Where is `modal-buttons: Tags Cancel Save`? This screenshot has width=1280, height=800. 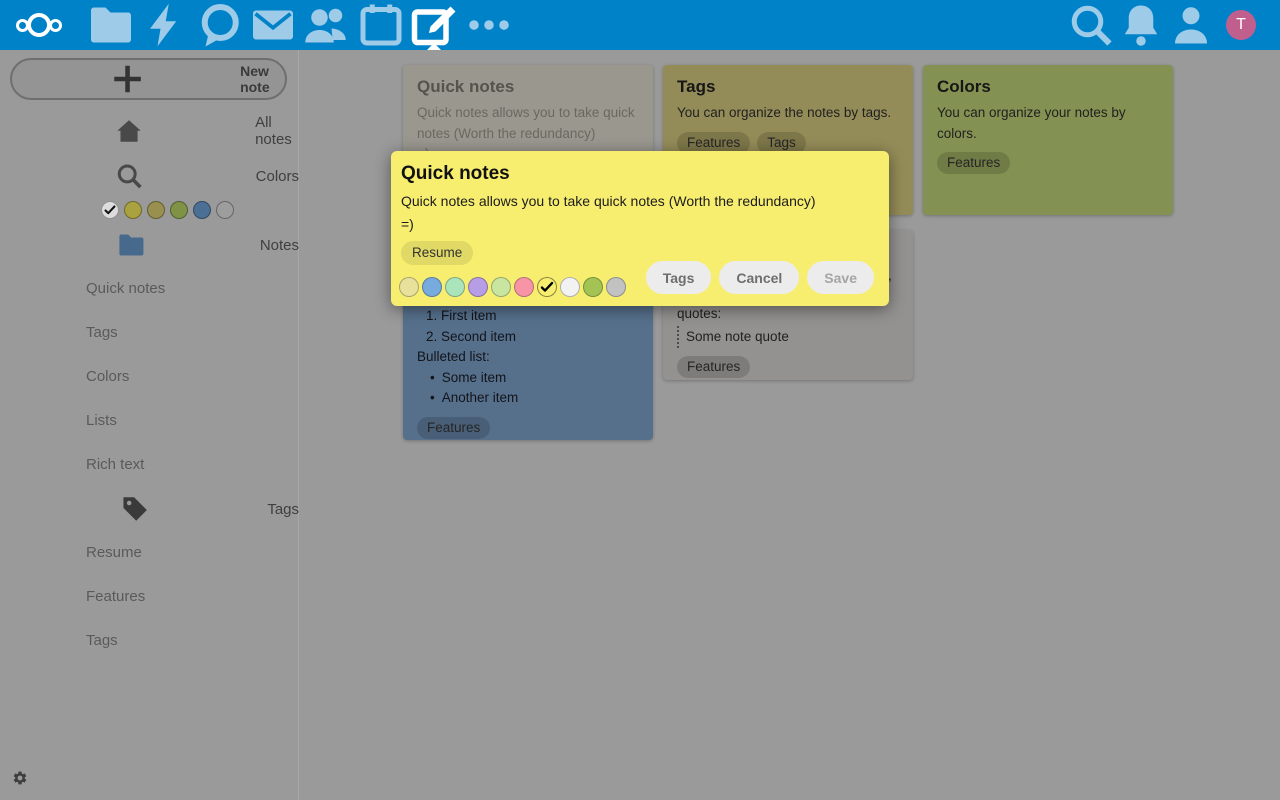 modal-buttons: Tags Cancel Save is located at coordinates (759, 277).